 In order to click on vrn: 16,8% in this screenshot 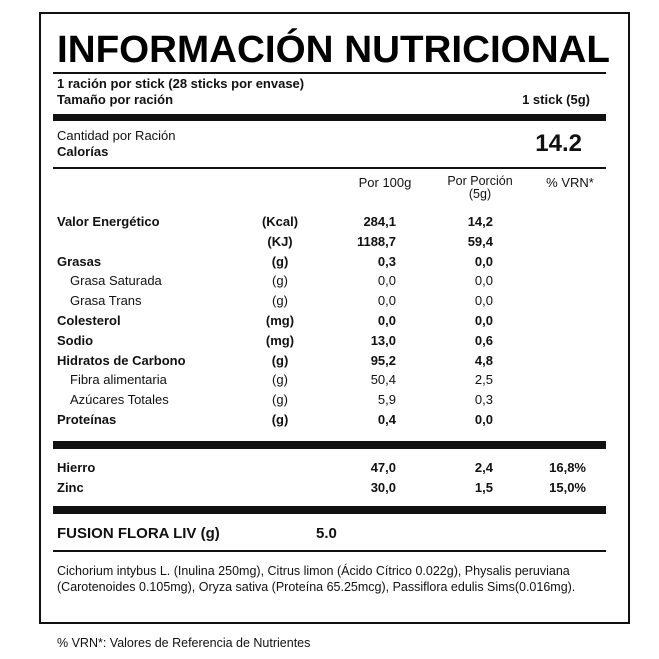, I will do `click(567, 467)`.